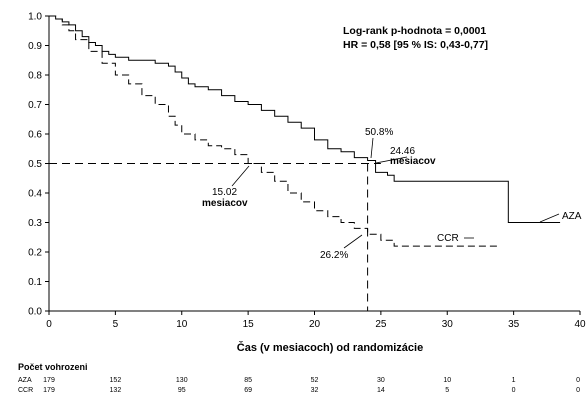 The height and width of the screenshot is (402, 586). What do you see at coordinates (116, 324) in the screenshot?
I see `x-tick-label: 5` at bounding box center [116, 324].